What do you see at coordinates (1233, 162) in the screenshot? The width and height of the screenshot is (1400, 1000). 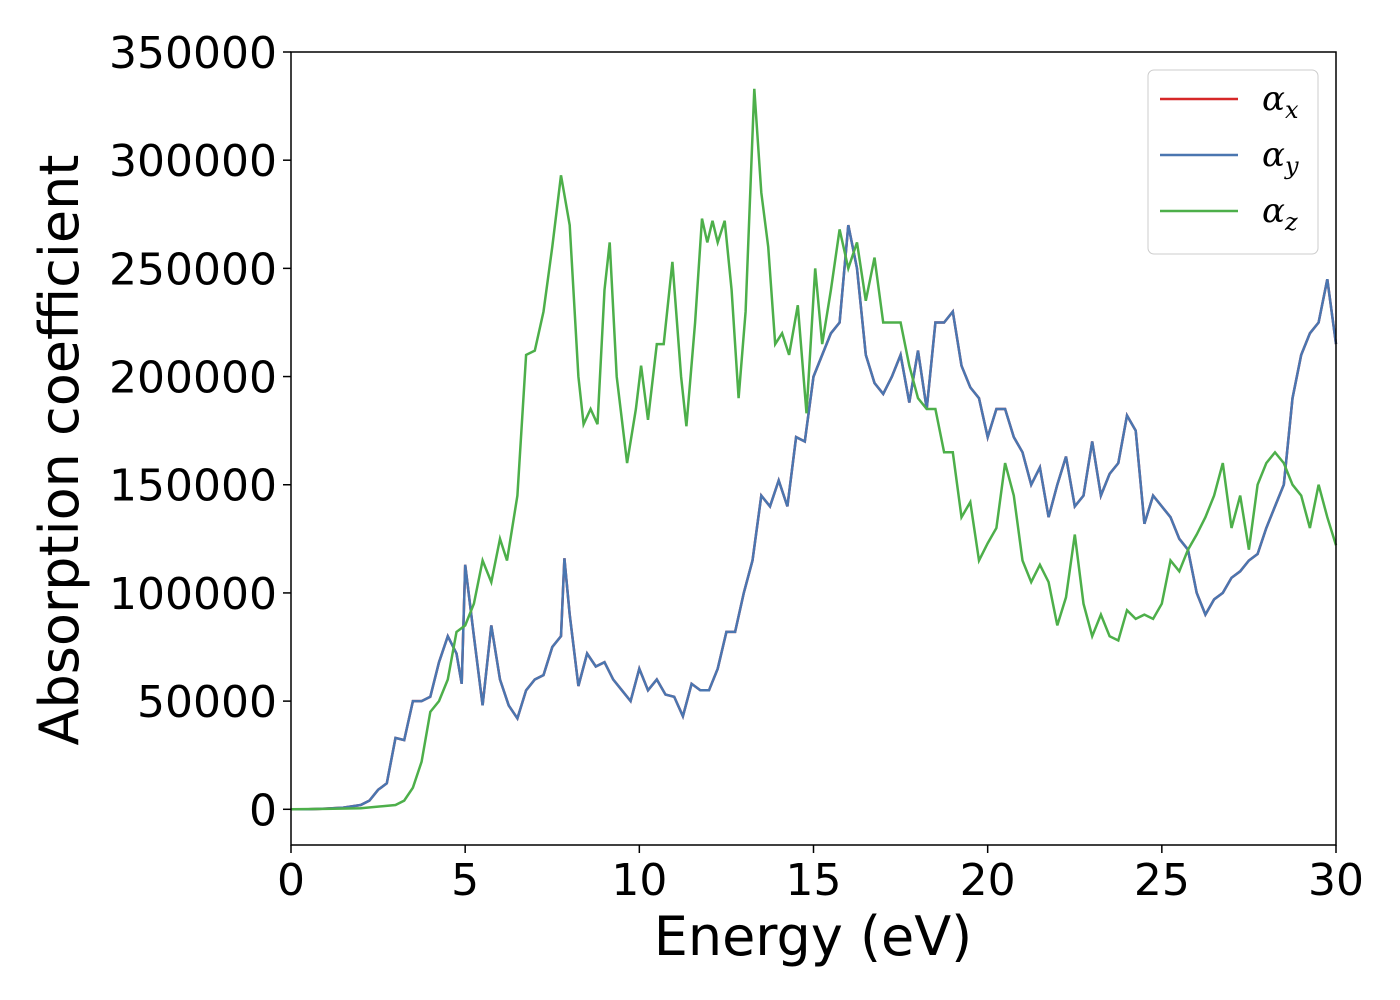 I see `legend-box` at bounding box center [1233, 162].